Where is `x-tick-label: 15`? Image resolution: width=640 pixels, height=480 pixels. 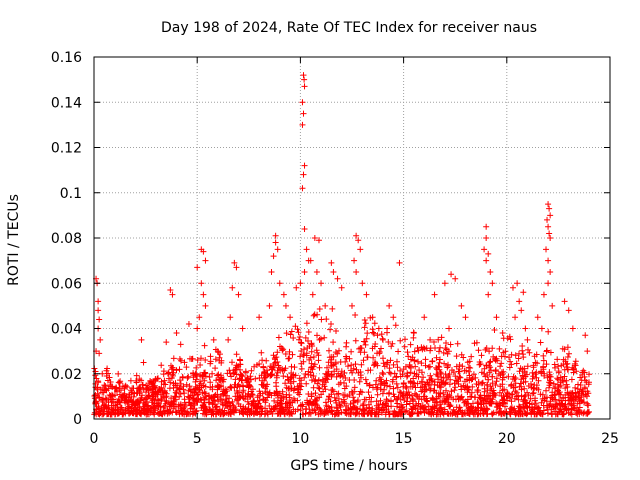 x-tick-label: 15 is located at coordinates (404, 439).